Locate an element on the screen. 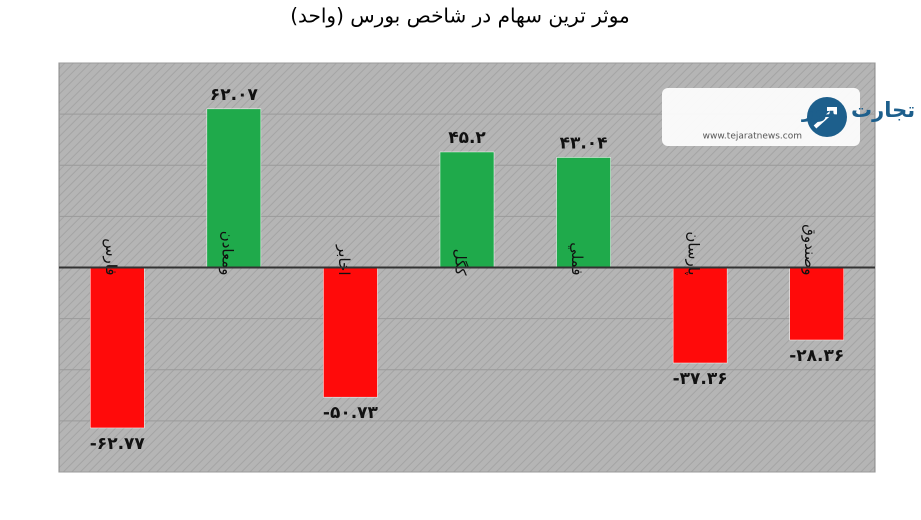 This screenshot has height=520, width=921. value-label: ۴۳.۰۴ is located at coordinates (584, 143).